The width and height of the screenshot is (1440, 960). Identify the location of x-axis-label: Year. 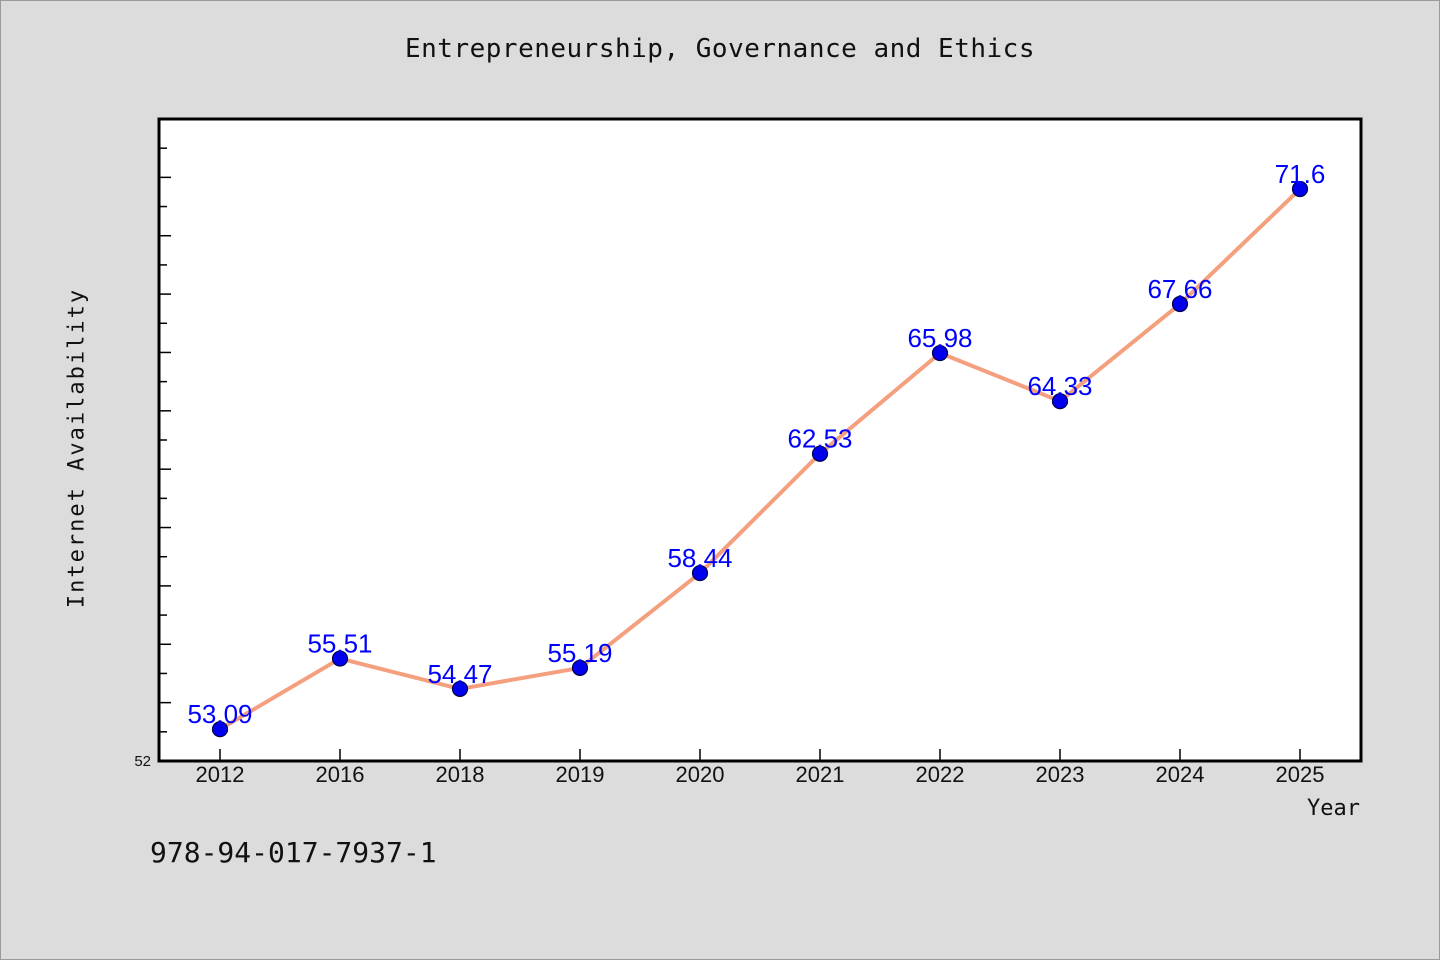
(1333, 808).